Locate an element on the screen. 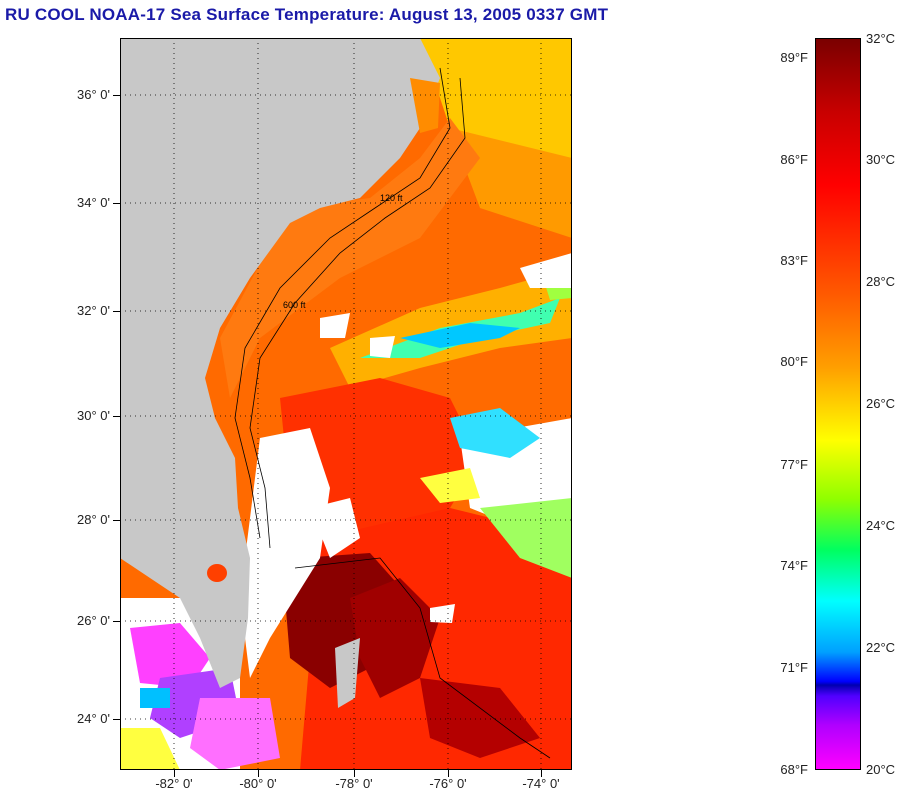  lon-label-76: -76° 0' is located at coordinates (448, 783).